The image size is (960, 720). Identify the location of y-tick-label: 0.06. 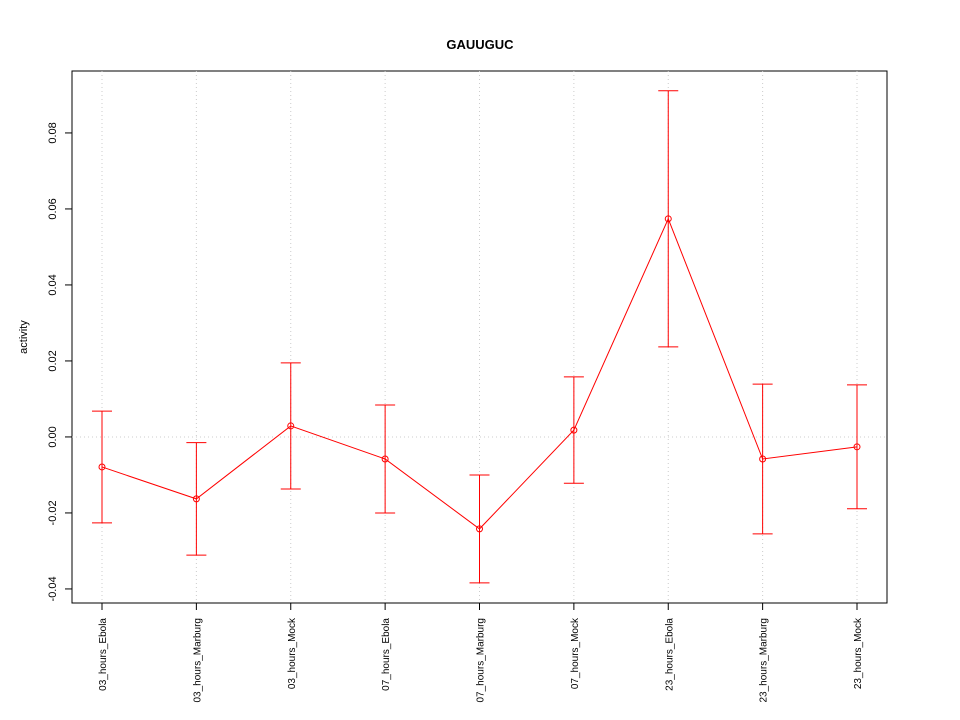
(53, 208).